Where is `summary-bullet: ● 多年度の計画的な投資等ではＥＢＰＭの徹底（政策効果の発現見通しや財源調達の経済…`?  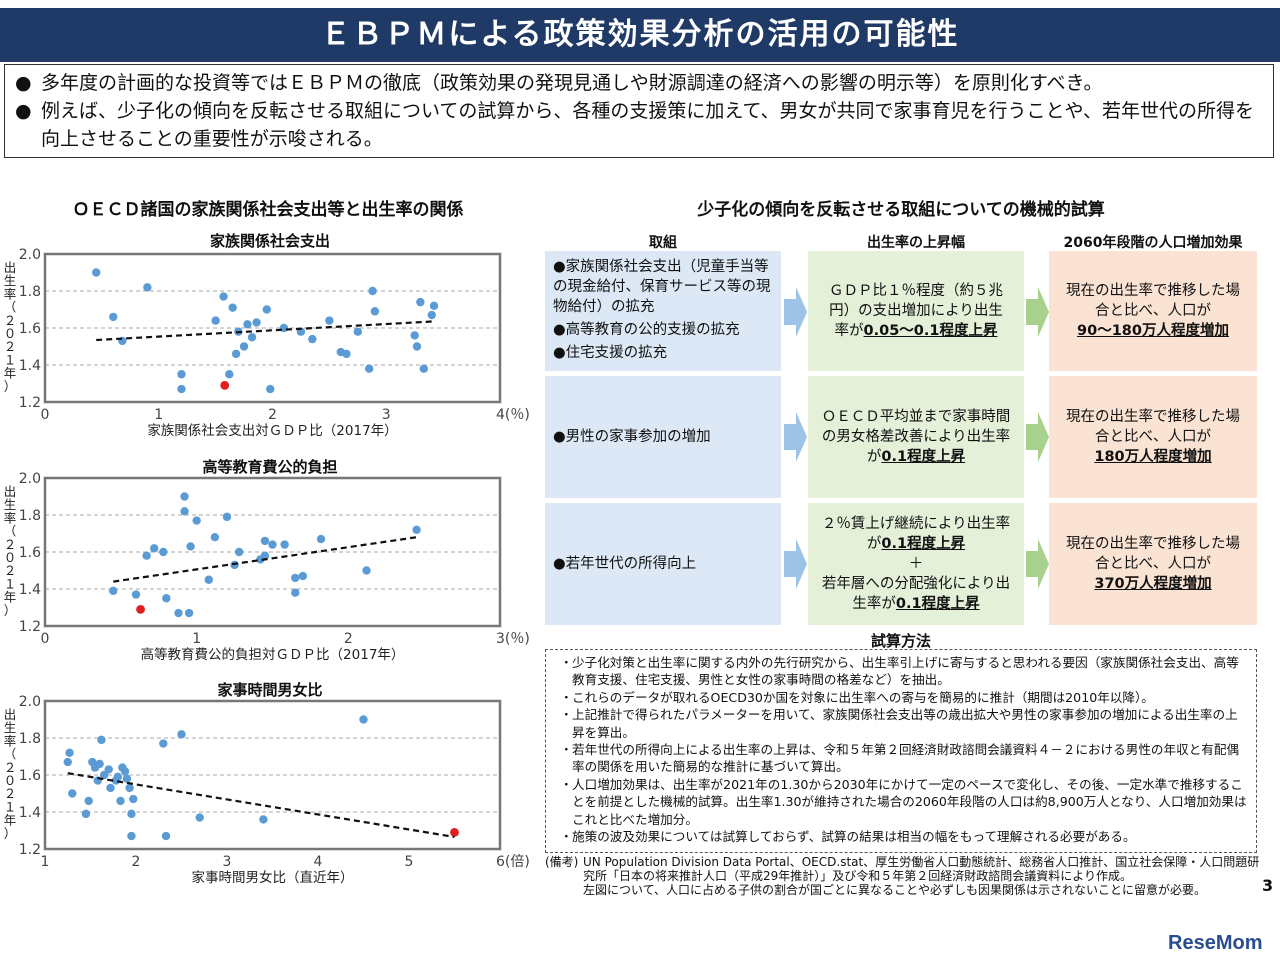 summary-bullet: ● 多年度の計画的な投資等ではＥＢＰＭの徹底（政策効果の発現見通しや財源調達の経済… is located at coordinates (639, 83).